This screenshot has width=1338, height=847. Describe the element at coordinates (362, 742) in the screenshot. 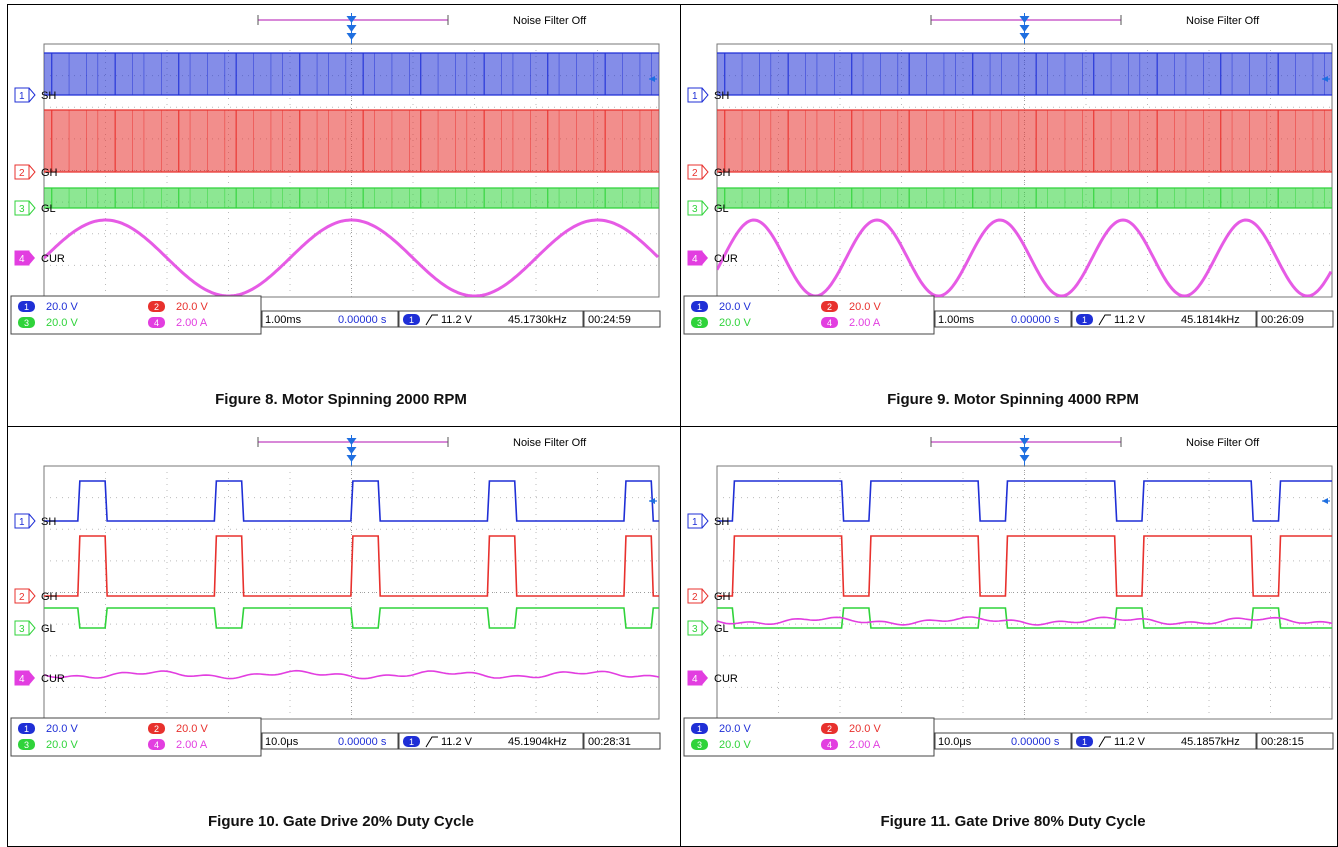

I see `trigger-delay-value: 0.00000 s` at that location.